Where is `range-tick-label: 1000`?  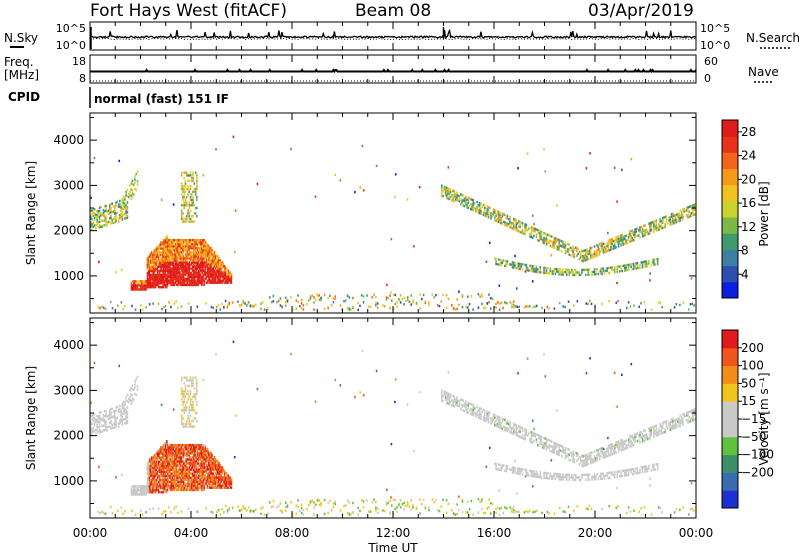
range-tick-label: 1000 is located at coordinates (68, 276).